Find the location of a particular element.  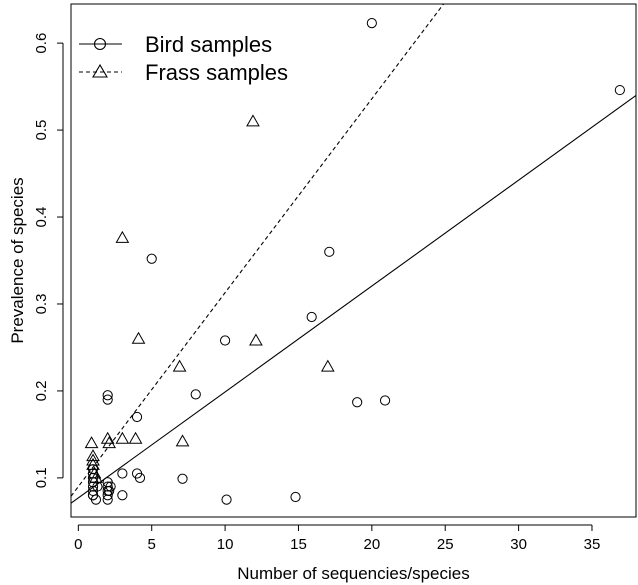

legend-label-bird: Bird samples is located at coordinates (208, 44).